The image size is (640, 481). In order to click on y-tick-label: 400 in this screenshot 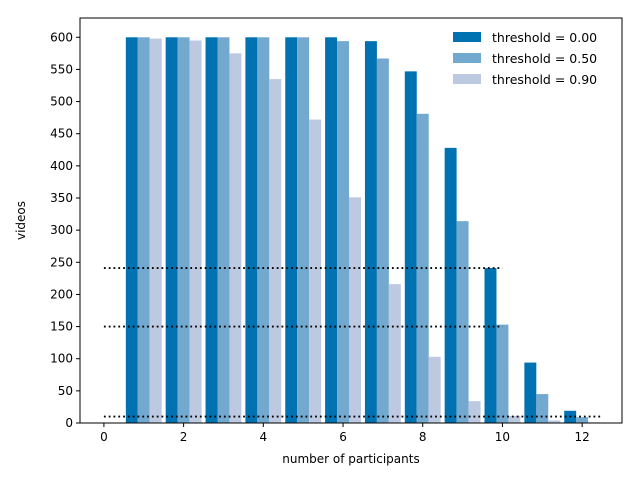, I will do `click(61, 166)`.